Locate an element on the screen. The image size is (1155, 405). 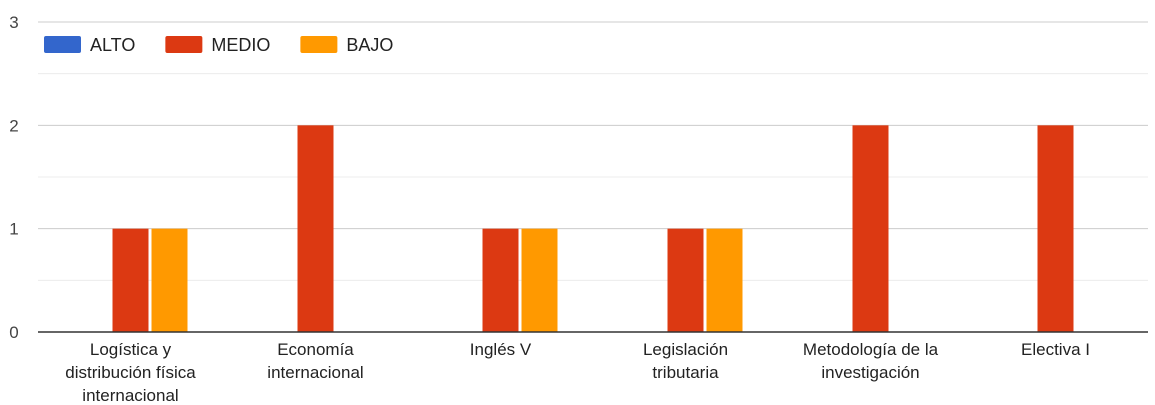
y-tick-label: 1 is located at coordinates (13, 229).